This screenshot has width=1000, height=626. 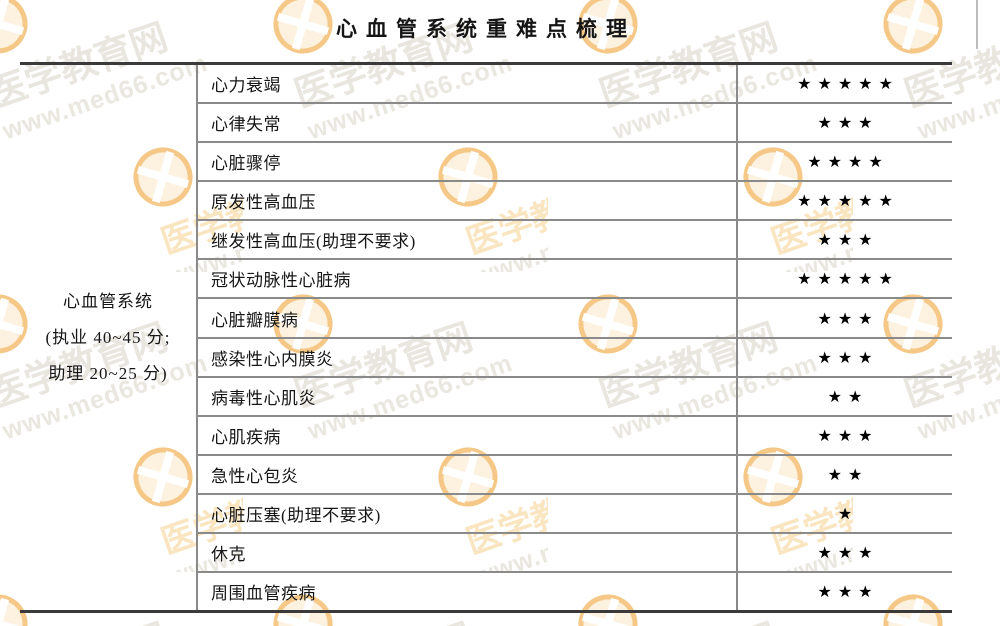 What do you see at coordinates (486, 29) in the screenshot?
I see `page-title: 心血管系统重难点梳理` at bounding box center [486, 29].